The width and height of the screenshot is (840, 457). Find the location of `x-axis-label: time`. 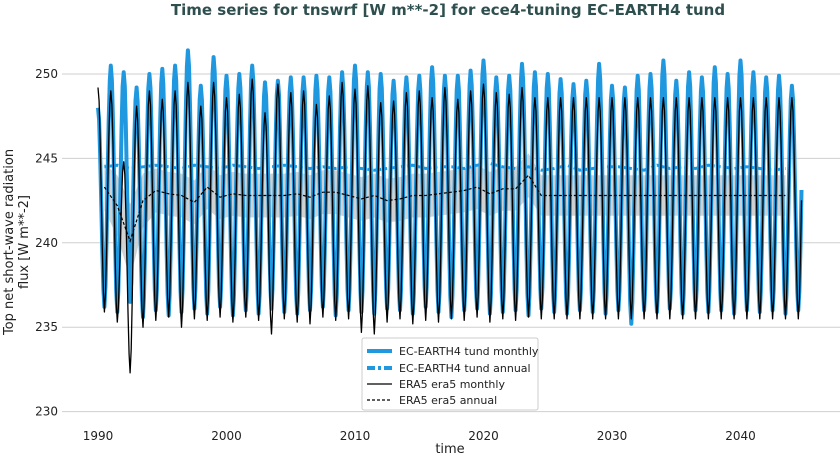

x-axis-label: time is located at coordinates (449, 449).